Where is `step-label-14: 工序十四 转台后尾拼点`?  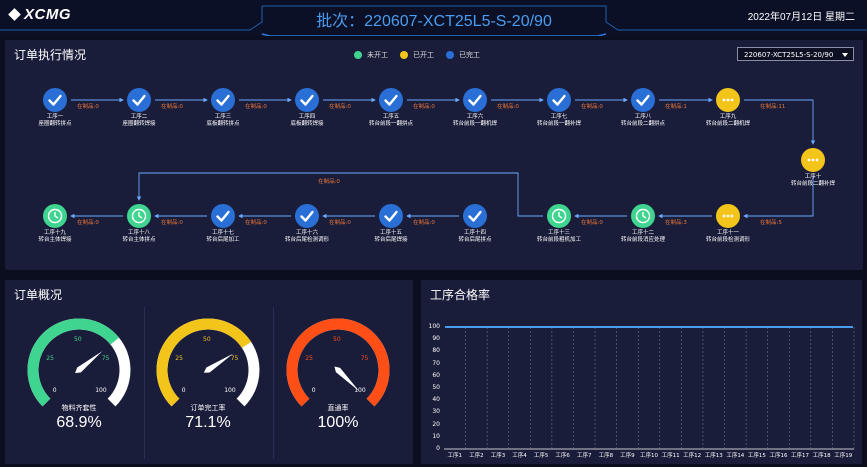 step-label-14: 工序十四 转台后尾拼点 is located at coordinates (475, 237).